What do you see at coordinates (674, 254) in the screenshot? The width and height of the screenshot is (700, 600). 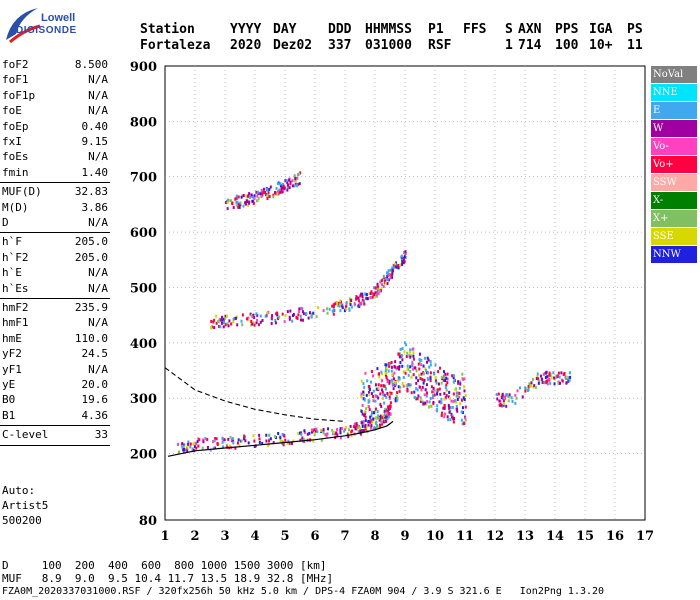 I see `legend-entry-nnw: NNW` at bounding box center [674, 254].